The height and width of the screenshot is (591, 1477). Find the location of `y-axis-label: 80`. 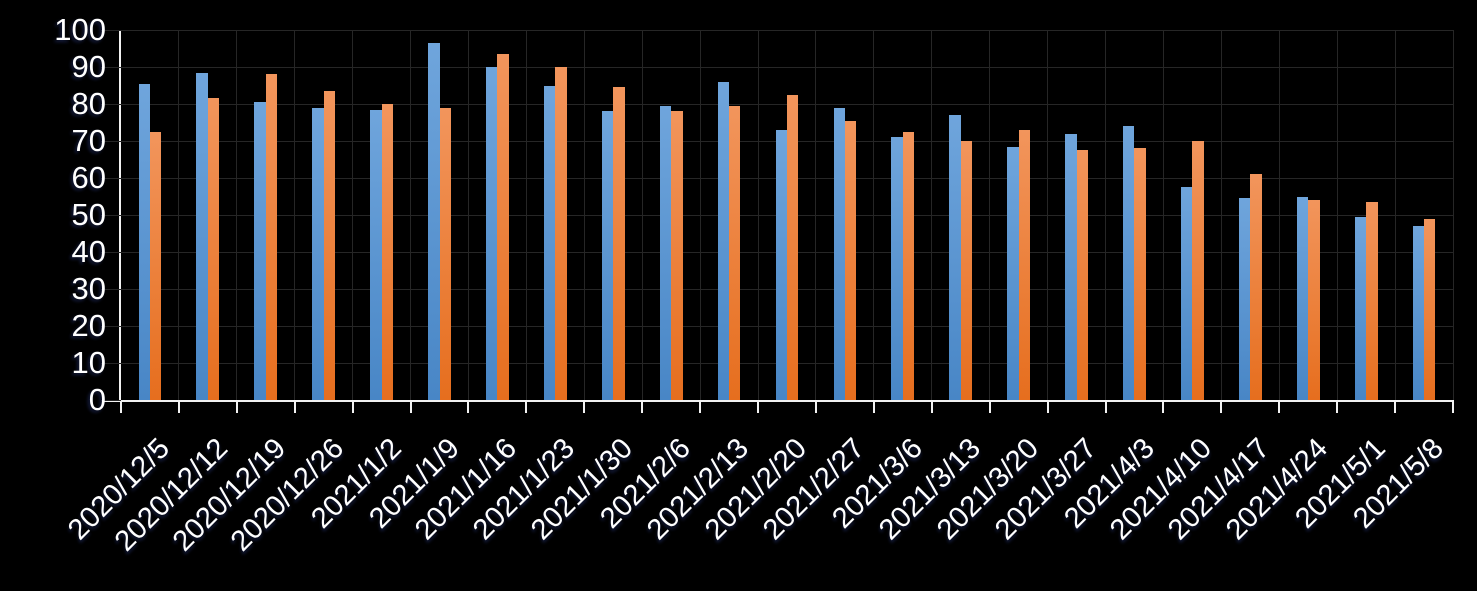

y-axis-label: 80 is located at coordinates (88, 103).